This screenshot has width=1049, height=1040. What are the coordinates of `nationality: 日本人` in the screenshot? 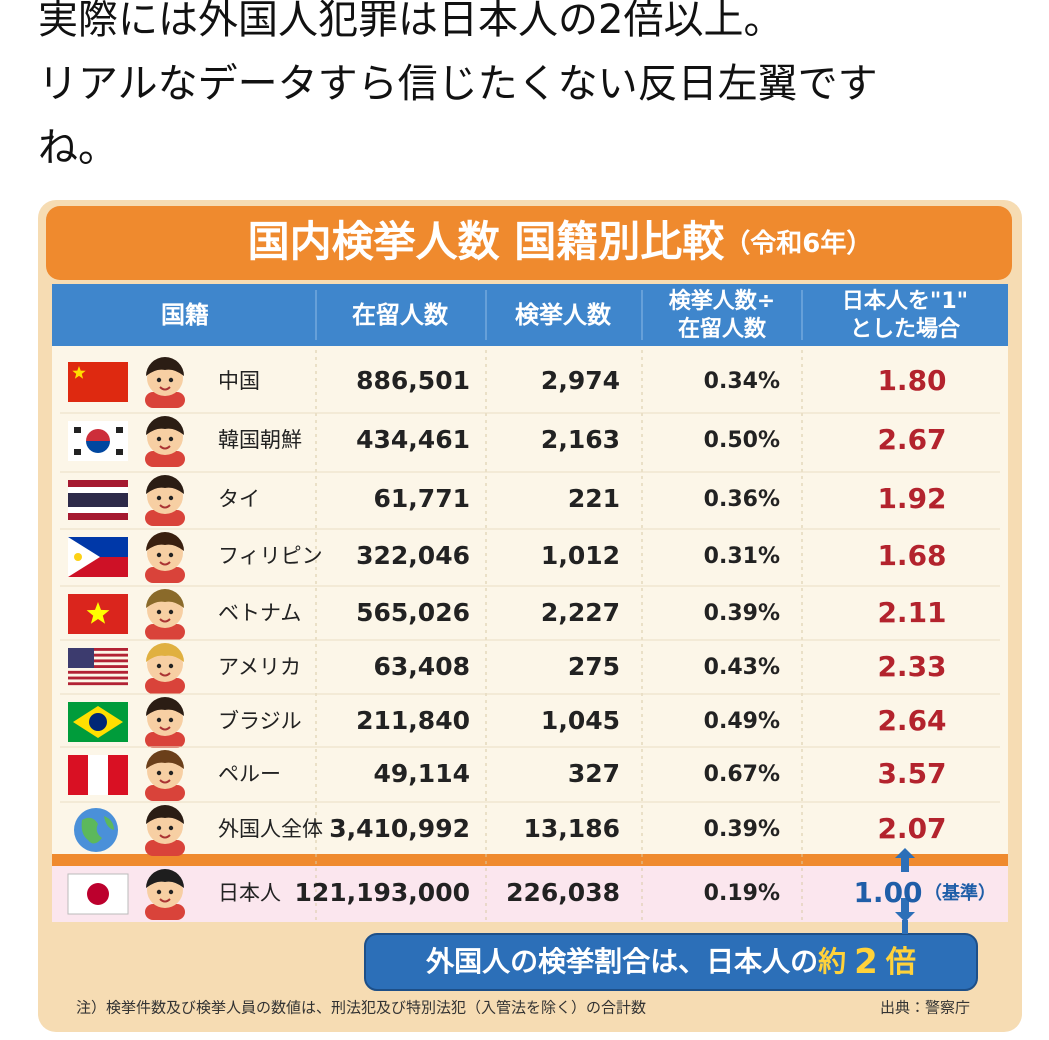 It's located at (249, 893).